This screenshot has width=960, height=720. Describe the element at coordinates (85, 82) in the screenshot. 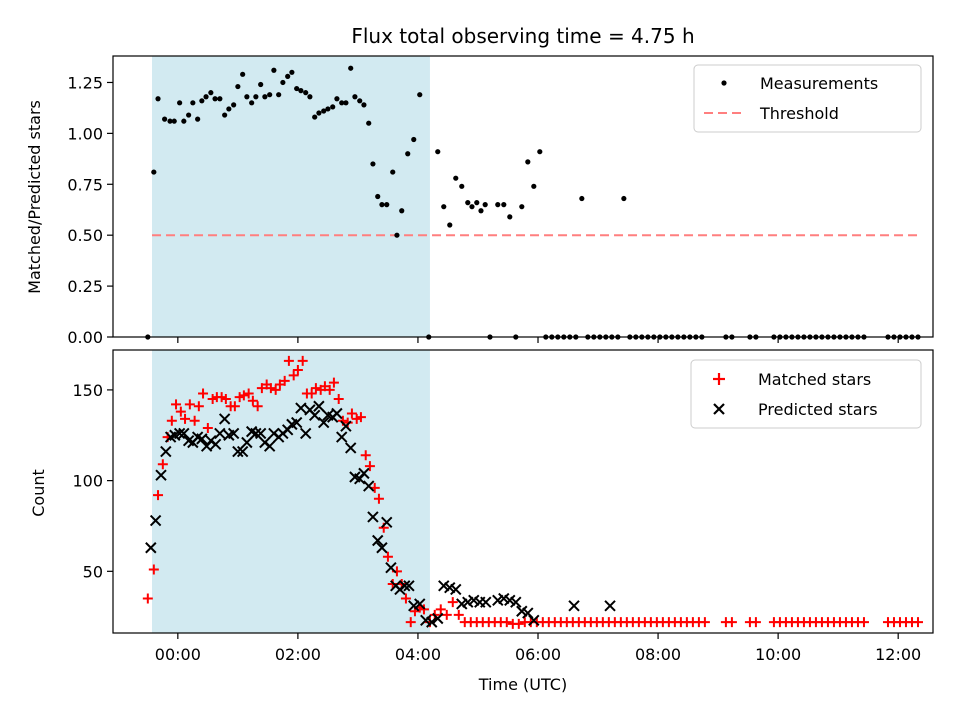

I see `y-tick-label: 1.25` at that location.